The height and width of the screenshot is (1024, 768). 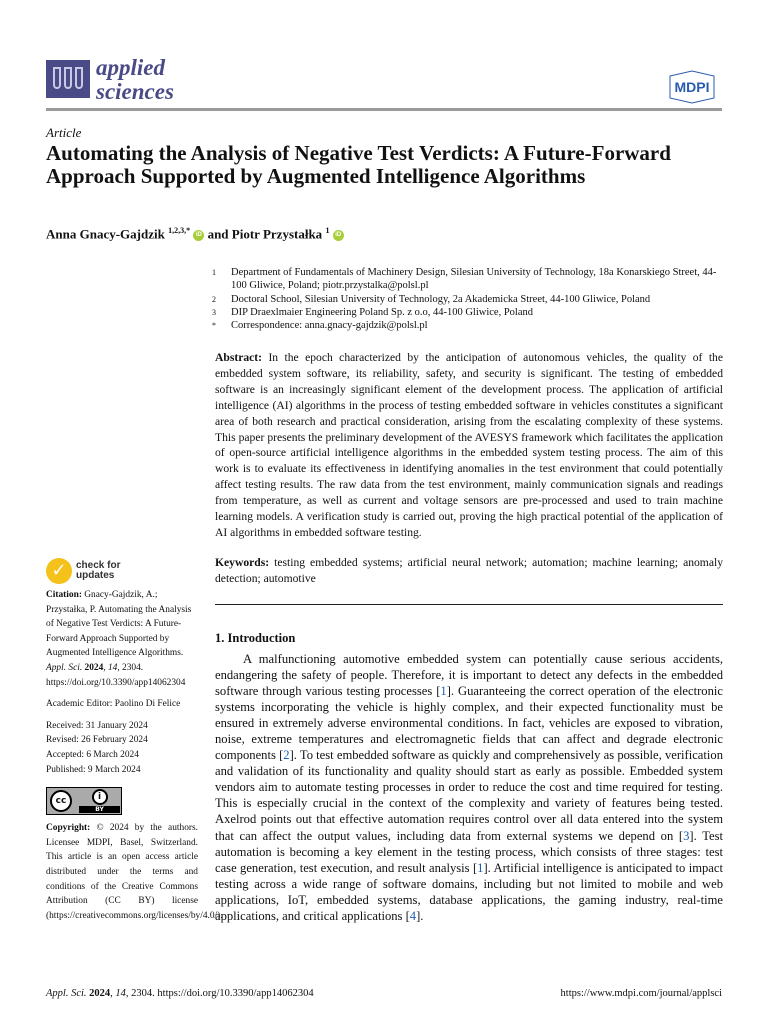 I want to click on citation-year: 2024, so click(x=94, y=667).